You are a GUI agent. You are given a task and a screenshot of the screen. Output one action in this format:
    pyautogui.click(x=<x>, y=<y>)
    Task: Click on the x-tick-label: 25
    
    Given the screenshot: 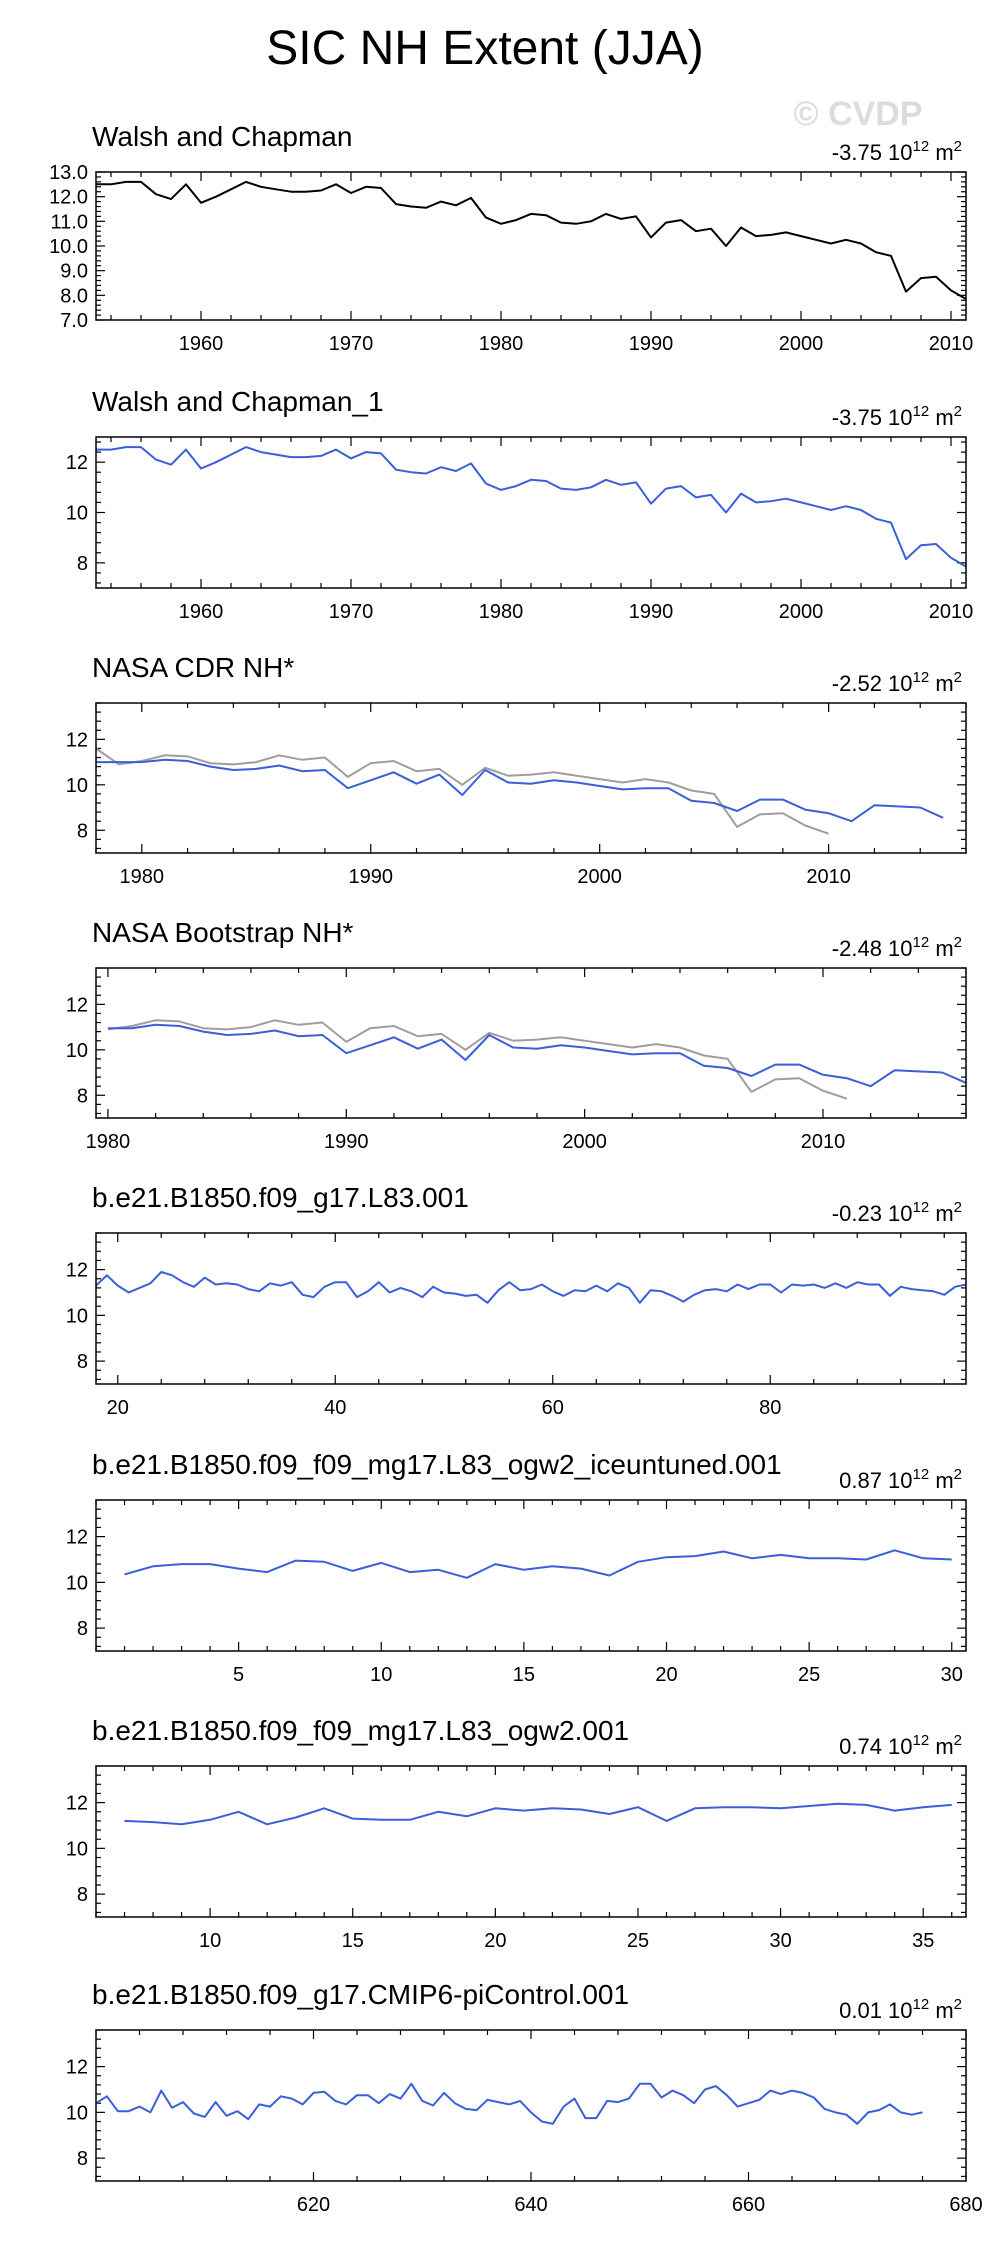 What is the action you would take?
    pyautogui.click(x=638, y=1941)
    